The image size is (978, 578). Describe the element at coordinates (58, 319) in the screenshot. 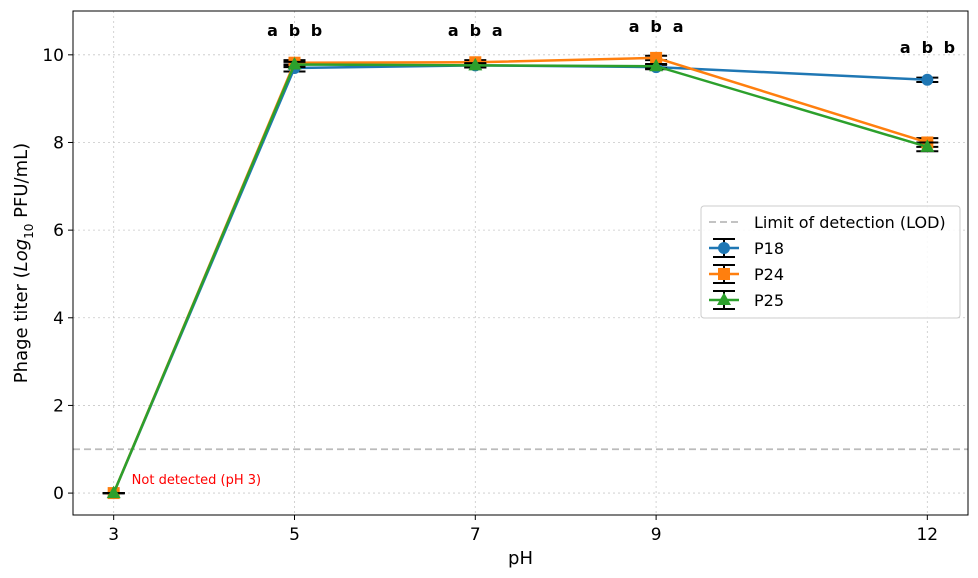

I see `y-tick-label: 4` at that location.